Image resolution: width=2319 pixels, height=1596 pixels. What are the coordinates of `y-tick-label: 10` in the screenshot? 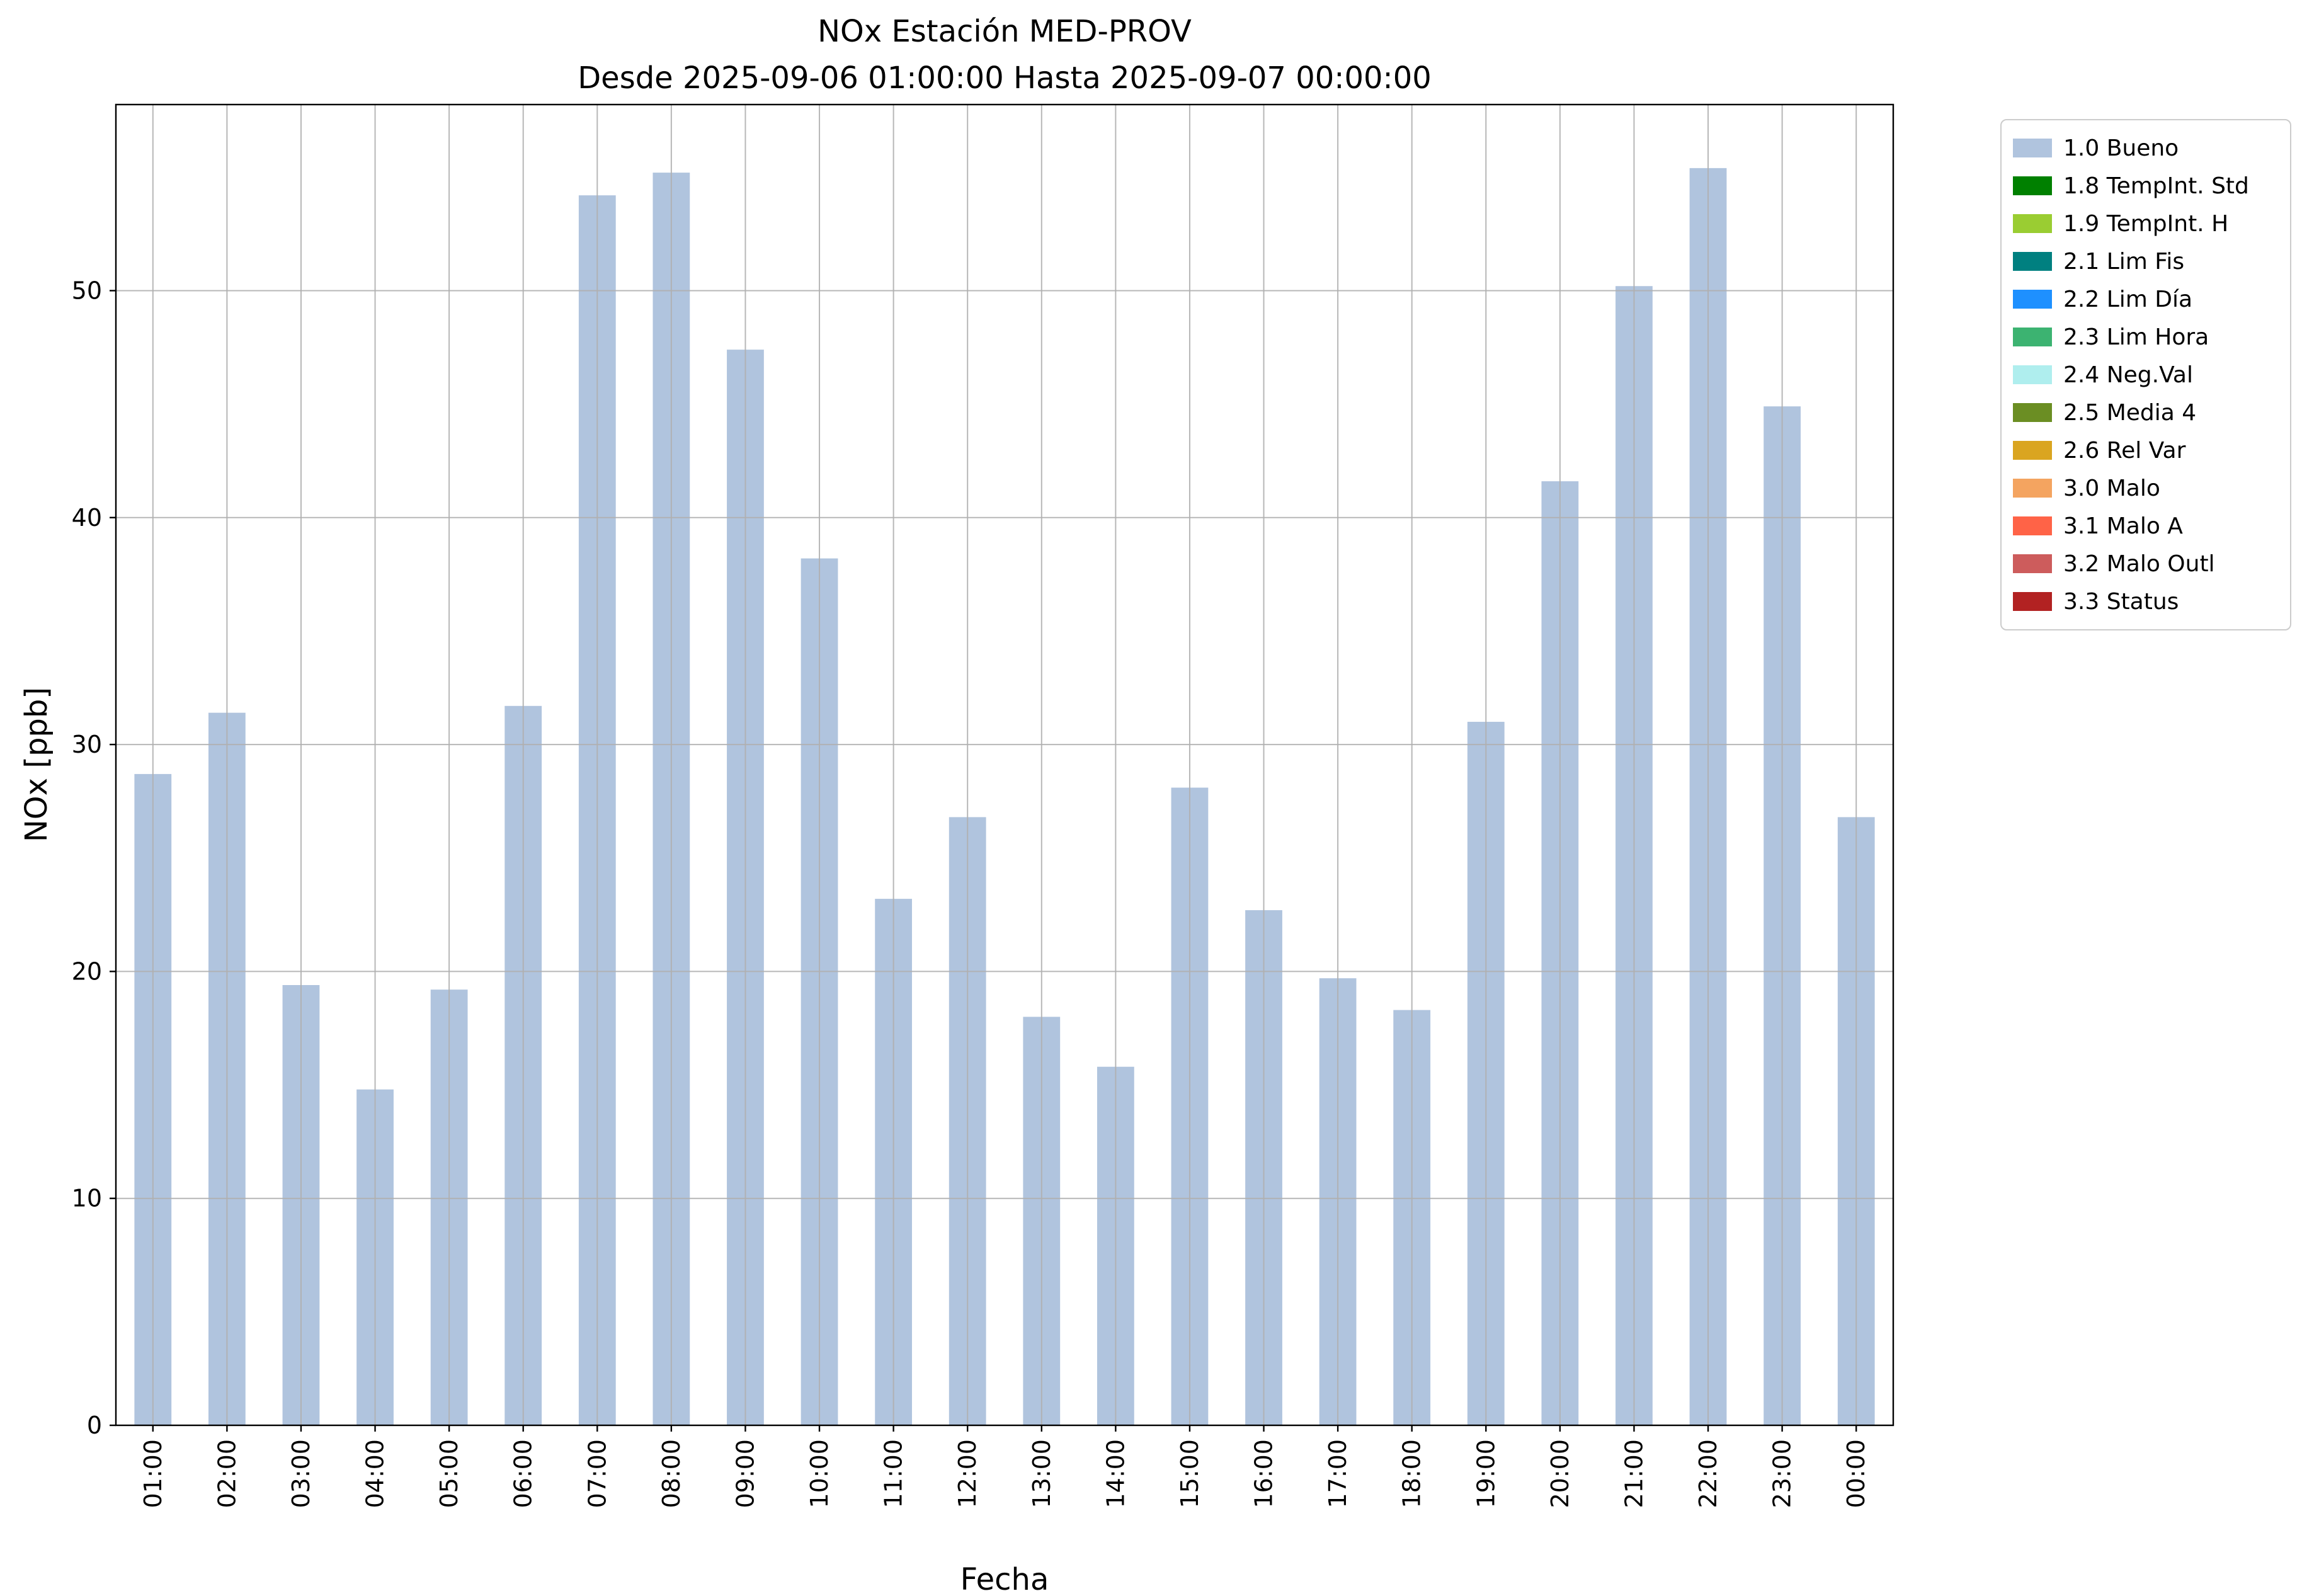 It's located at (87, 1198).